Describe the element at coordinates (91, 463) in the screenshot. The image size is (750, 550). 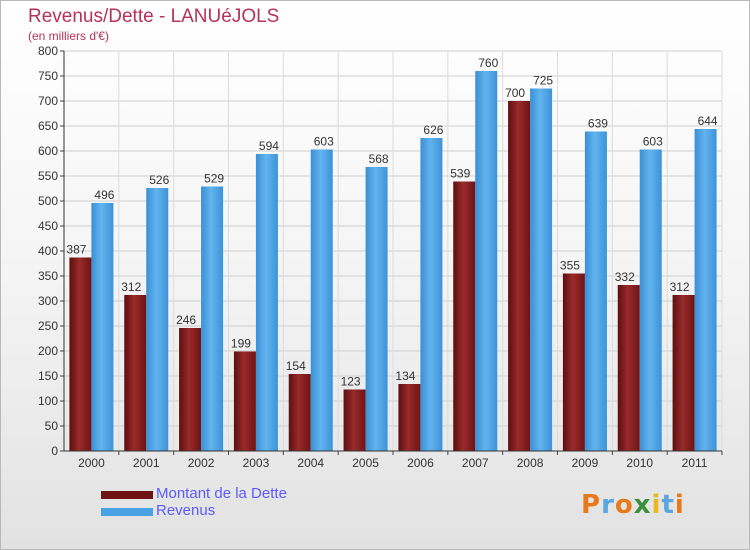
I see `x-tick-label: 2000` at that location.